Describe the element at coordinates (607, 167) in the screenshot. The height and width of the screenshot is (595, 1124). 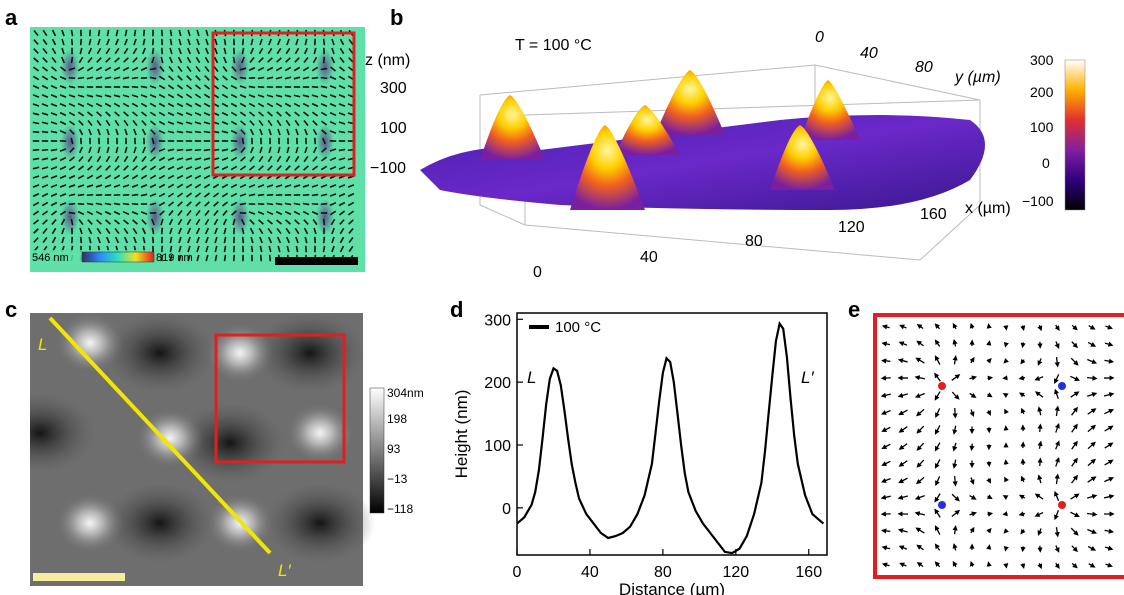
I see `panel-b-peak` at that location.